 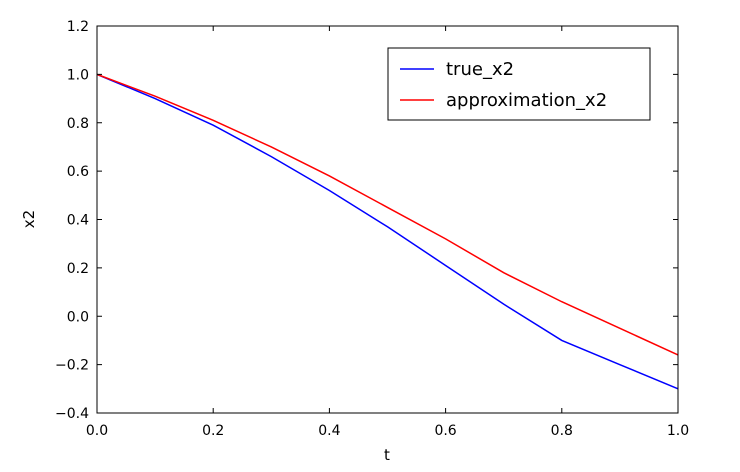 What do you see at coordinates (387, 455) in the screenshot?
I see `x-axis-label: t` at bounding box center [387, 455].